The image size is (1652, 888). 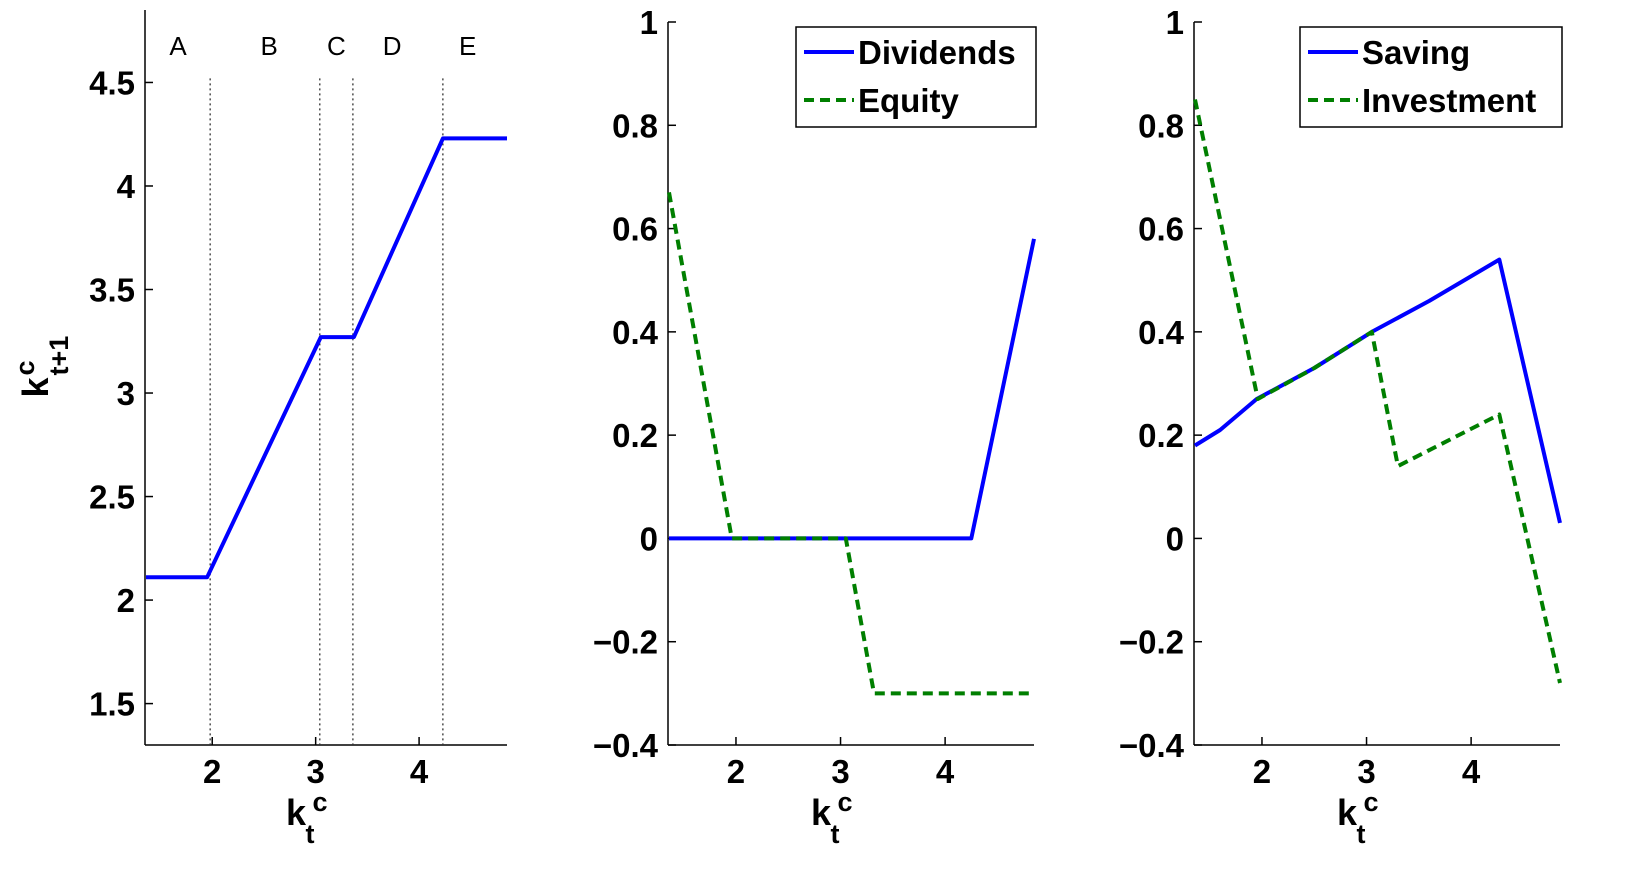 I want to click on legend-entry-dividends: Dividends, so click(x=937, y=52).